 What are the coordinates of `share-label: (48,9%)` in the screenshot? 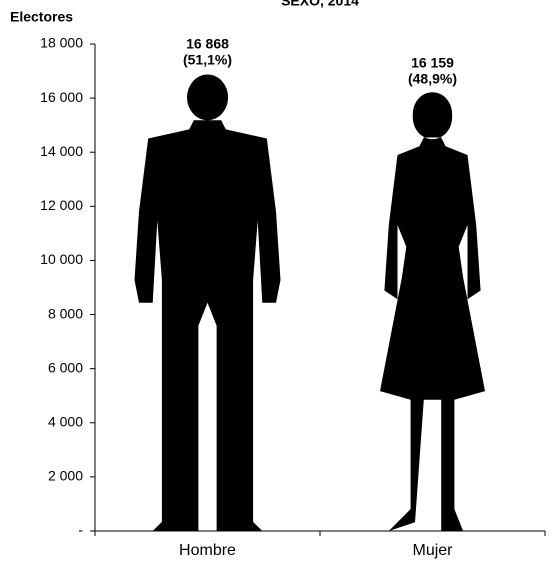 It's located at (432, 79).